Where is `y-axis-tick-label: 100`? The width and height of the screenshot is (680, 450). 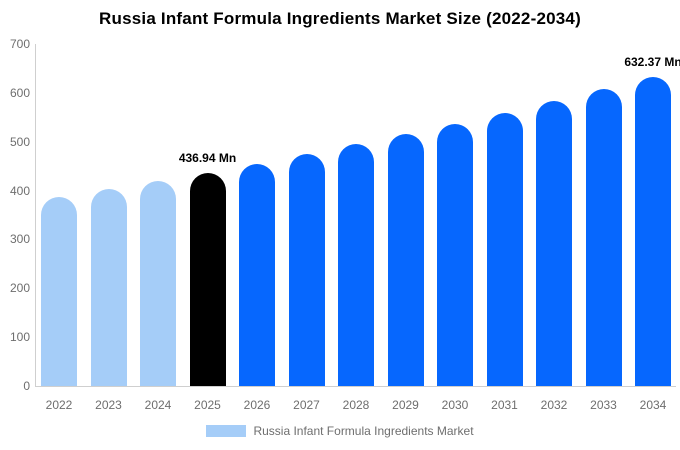 y-axis-tick-label: 100 is located at coordinates (19, 337).